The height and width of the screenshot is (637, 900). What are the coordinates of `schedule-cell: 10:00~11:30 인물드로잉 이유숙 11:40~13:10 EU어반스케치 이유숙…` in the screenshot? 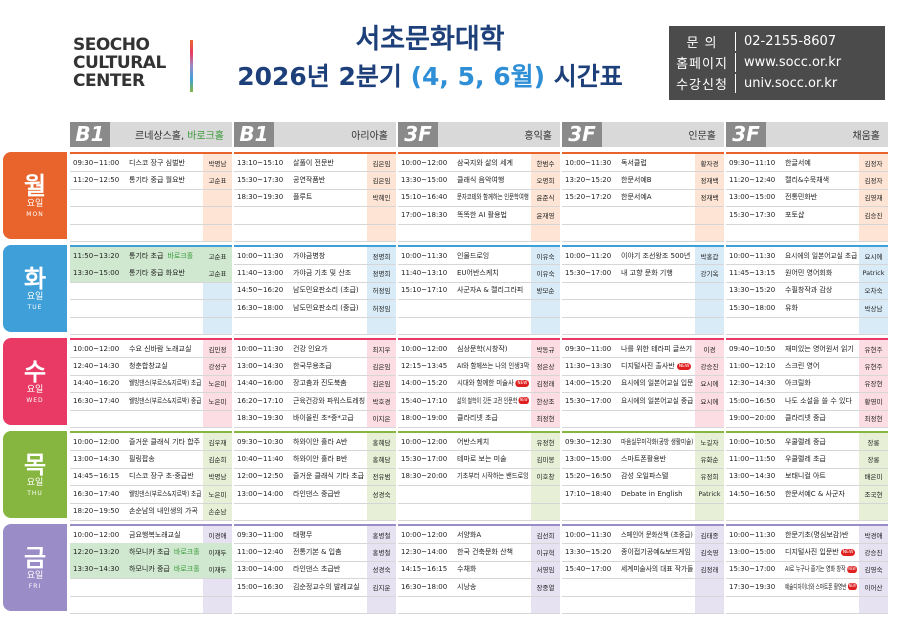 It's located at (479, 290).